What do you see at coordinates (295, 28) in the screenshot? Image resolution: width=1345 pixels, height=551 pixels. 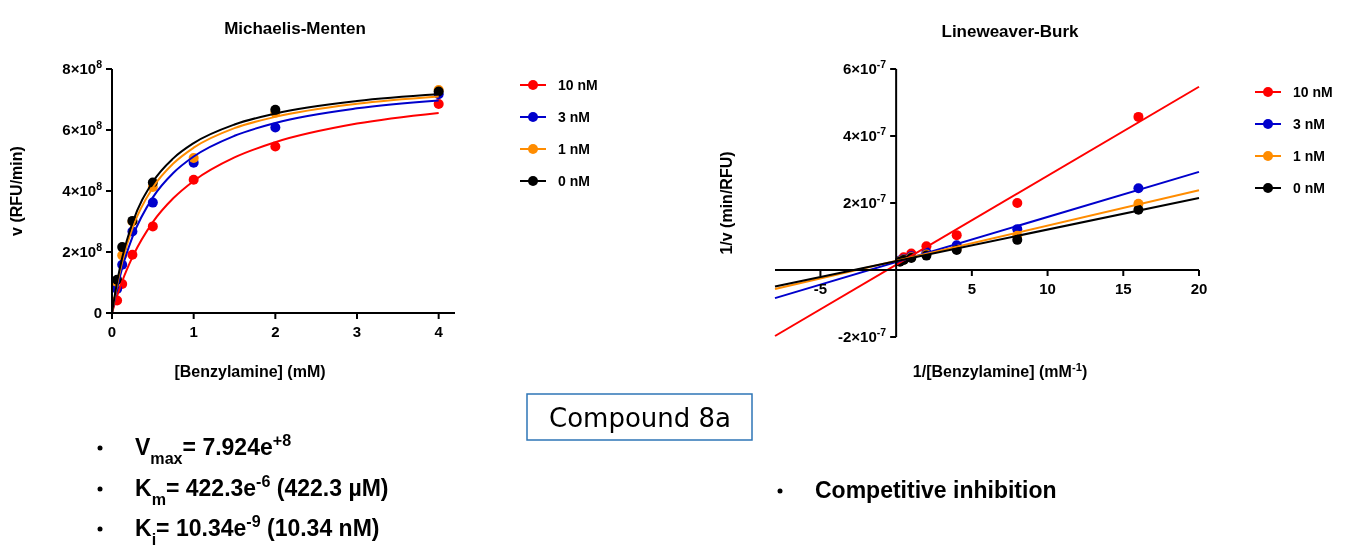 I see `chart-title: Michaelis-Menten` at bounding box center [295, 28].